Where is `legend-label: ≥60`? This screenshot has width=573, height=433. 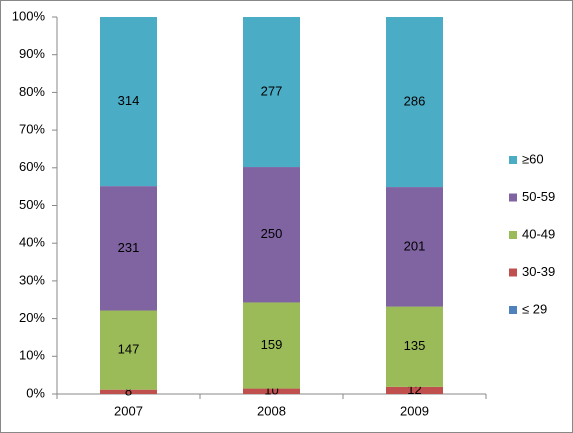 legend-label: ≥60 is located at coordinates (533, 158).